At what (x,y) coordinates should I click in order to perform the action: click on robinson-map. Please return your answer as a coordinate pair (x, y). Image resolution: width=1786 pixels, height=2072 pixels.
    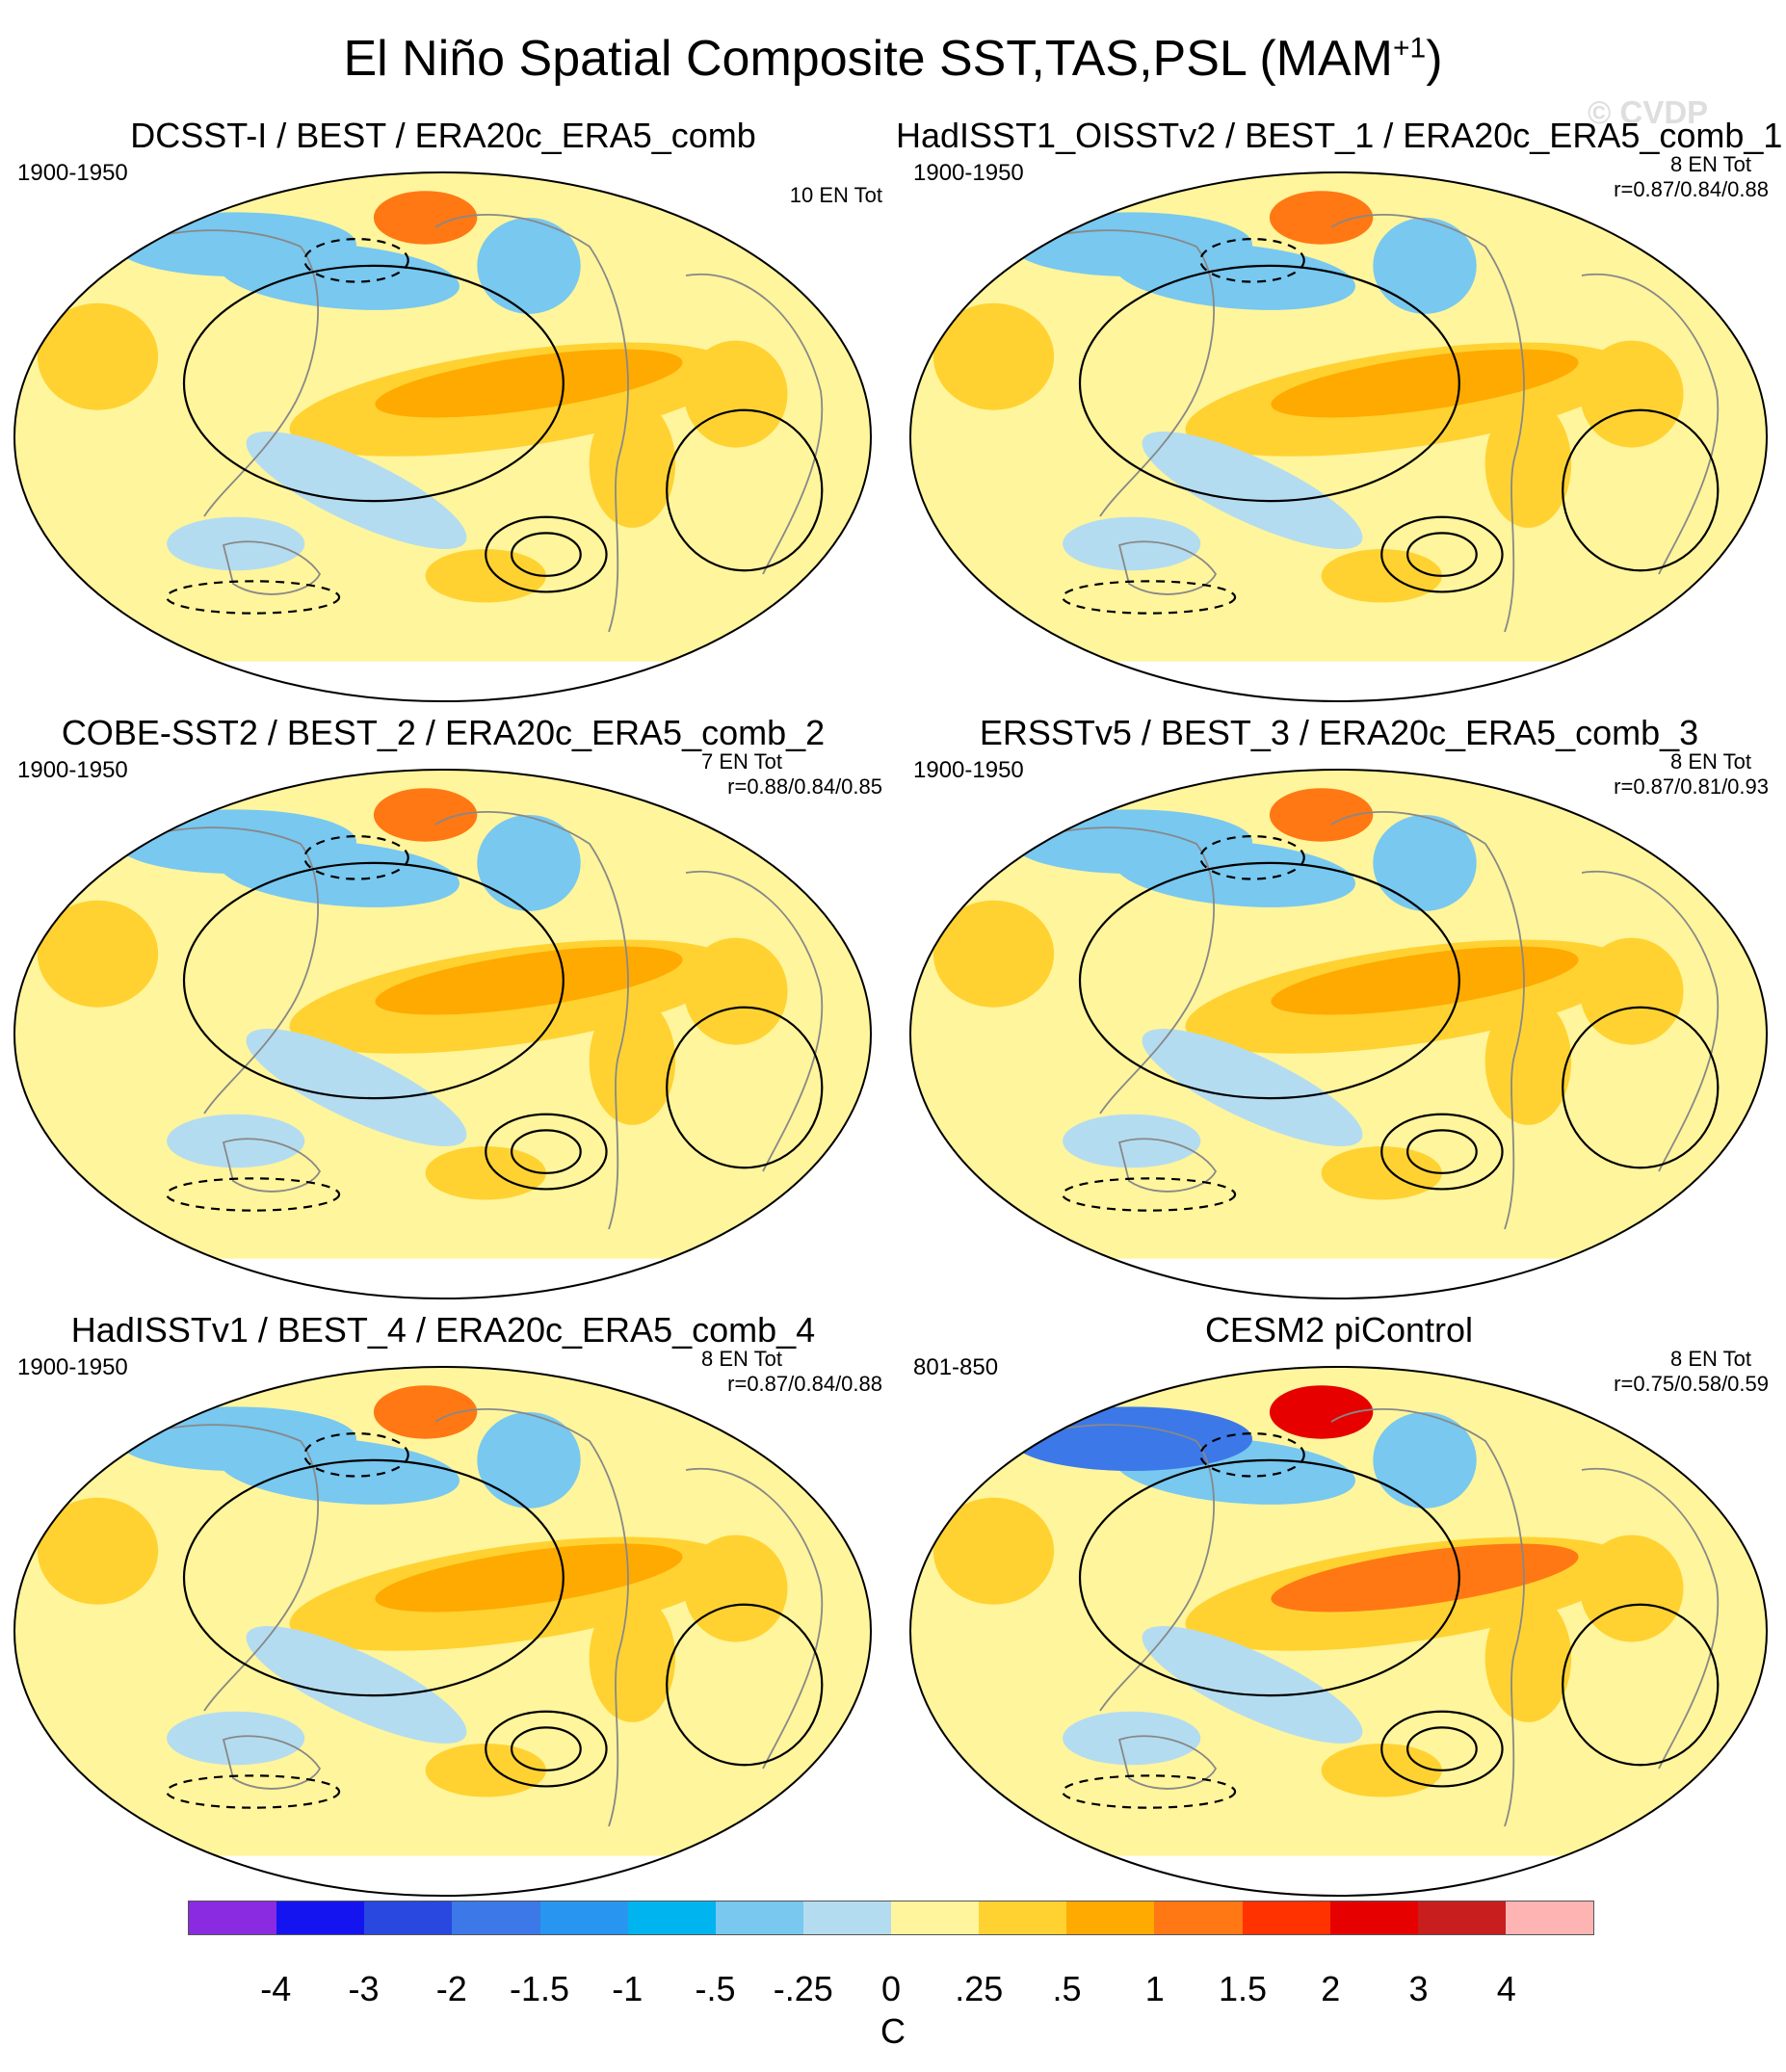
    Looking at the image, I should click on (1338, 1034).